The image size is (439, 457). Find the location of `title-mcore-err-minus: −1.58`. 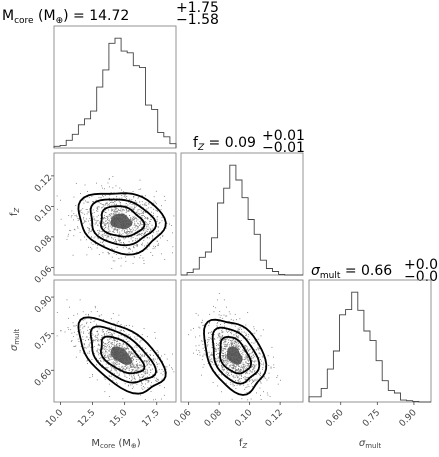

title-mcore-err-minus: −1.58 is located at coordinates (197, 20).